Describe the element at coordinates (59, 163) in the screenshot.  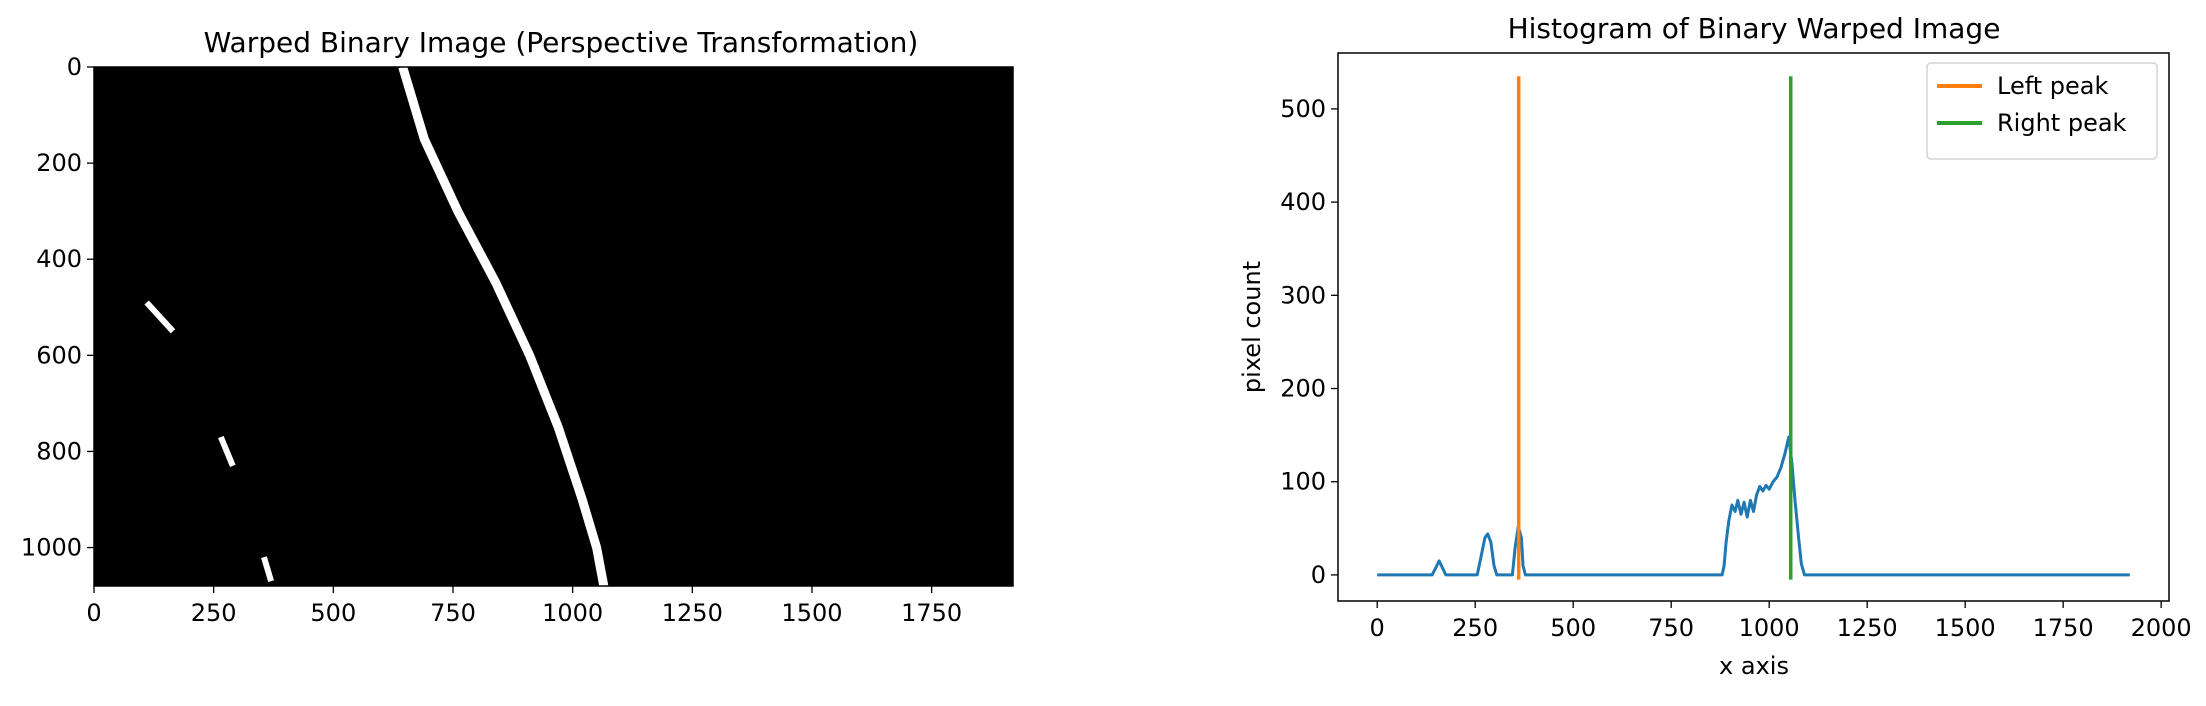
I see `image-y-tick-label: 200` at that location.